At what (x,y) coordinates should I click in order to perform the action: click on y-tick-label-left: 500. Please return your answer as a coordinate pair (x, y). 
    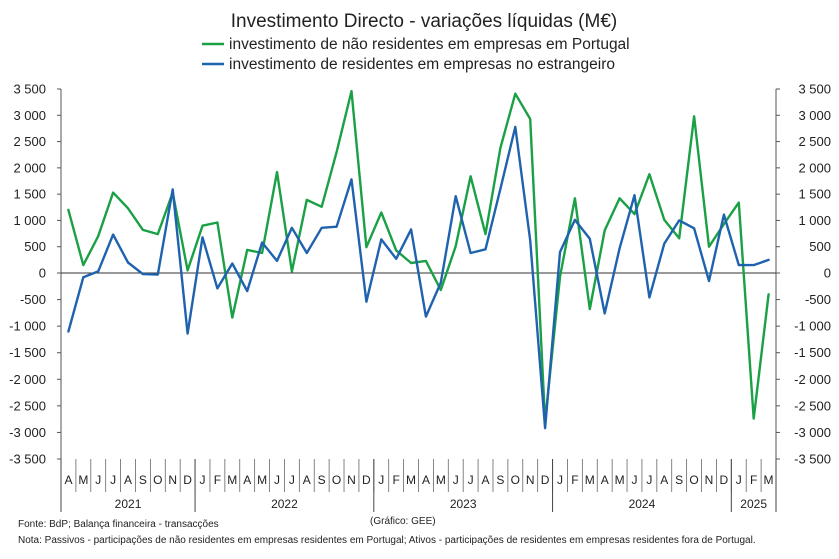
    Looking at the image, I should click on (35, 246).